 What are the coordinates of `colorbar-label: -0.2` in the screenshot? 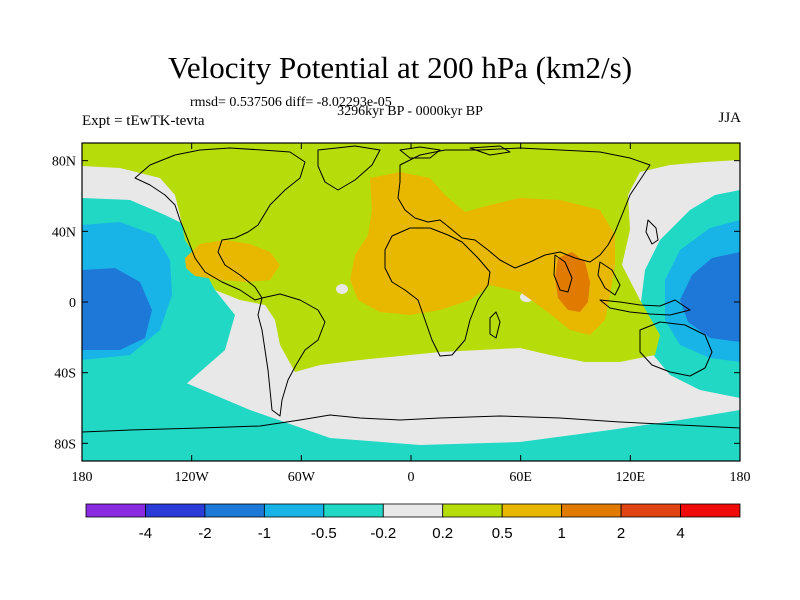 It's located at (383, 533).